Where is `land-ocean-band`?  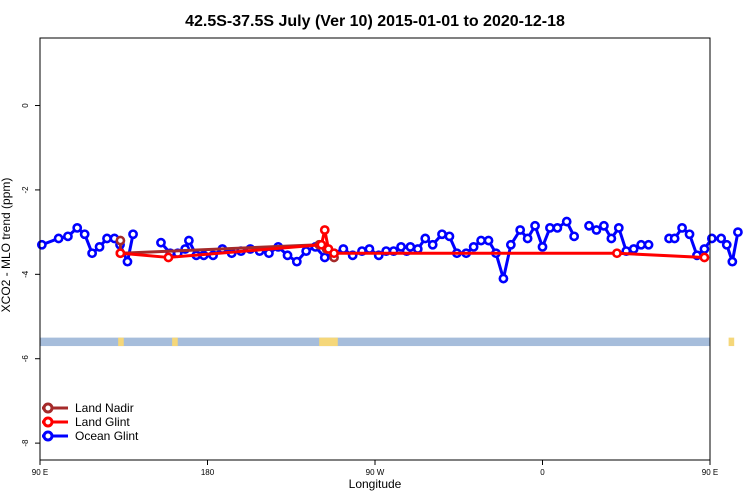
land-ocean-band is located at coordinates (387, 342).